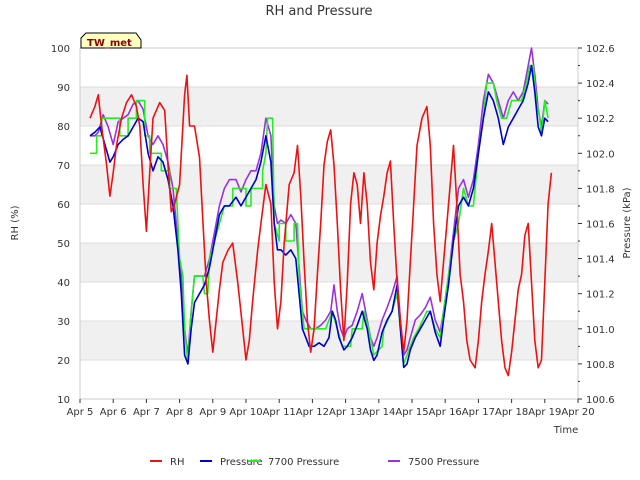 This screenshot has height=480, width=640. I want to click on y-left-tick-label: 80, so click(63, 127).